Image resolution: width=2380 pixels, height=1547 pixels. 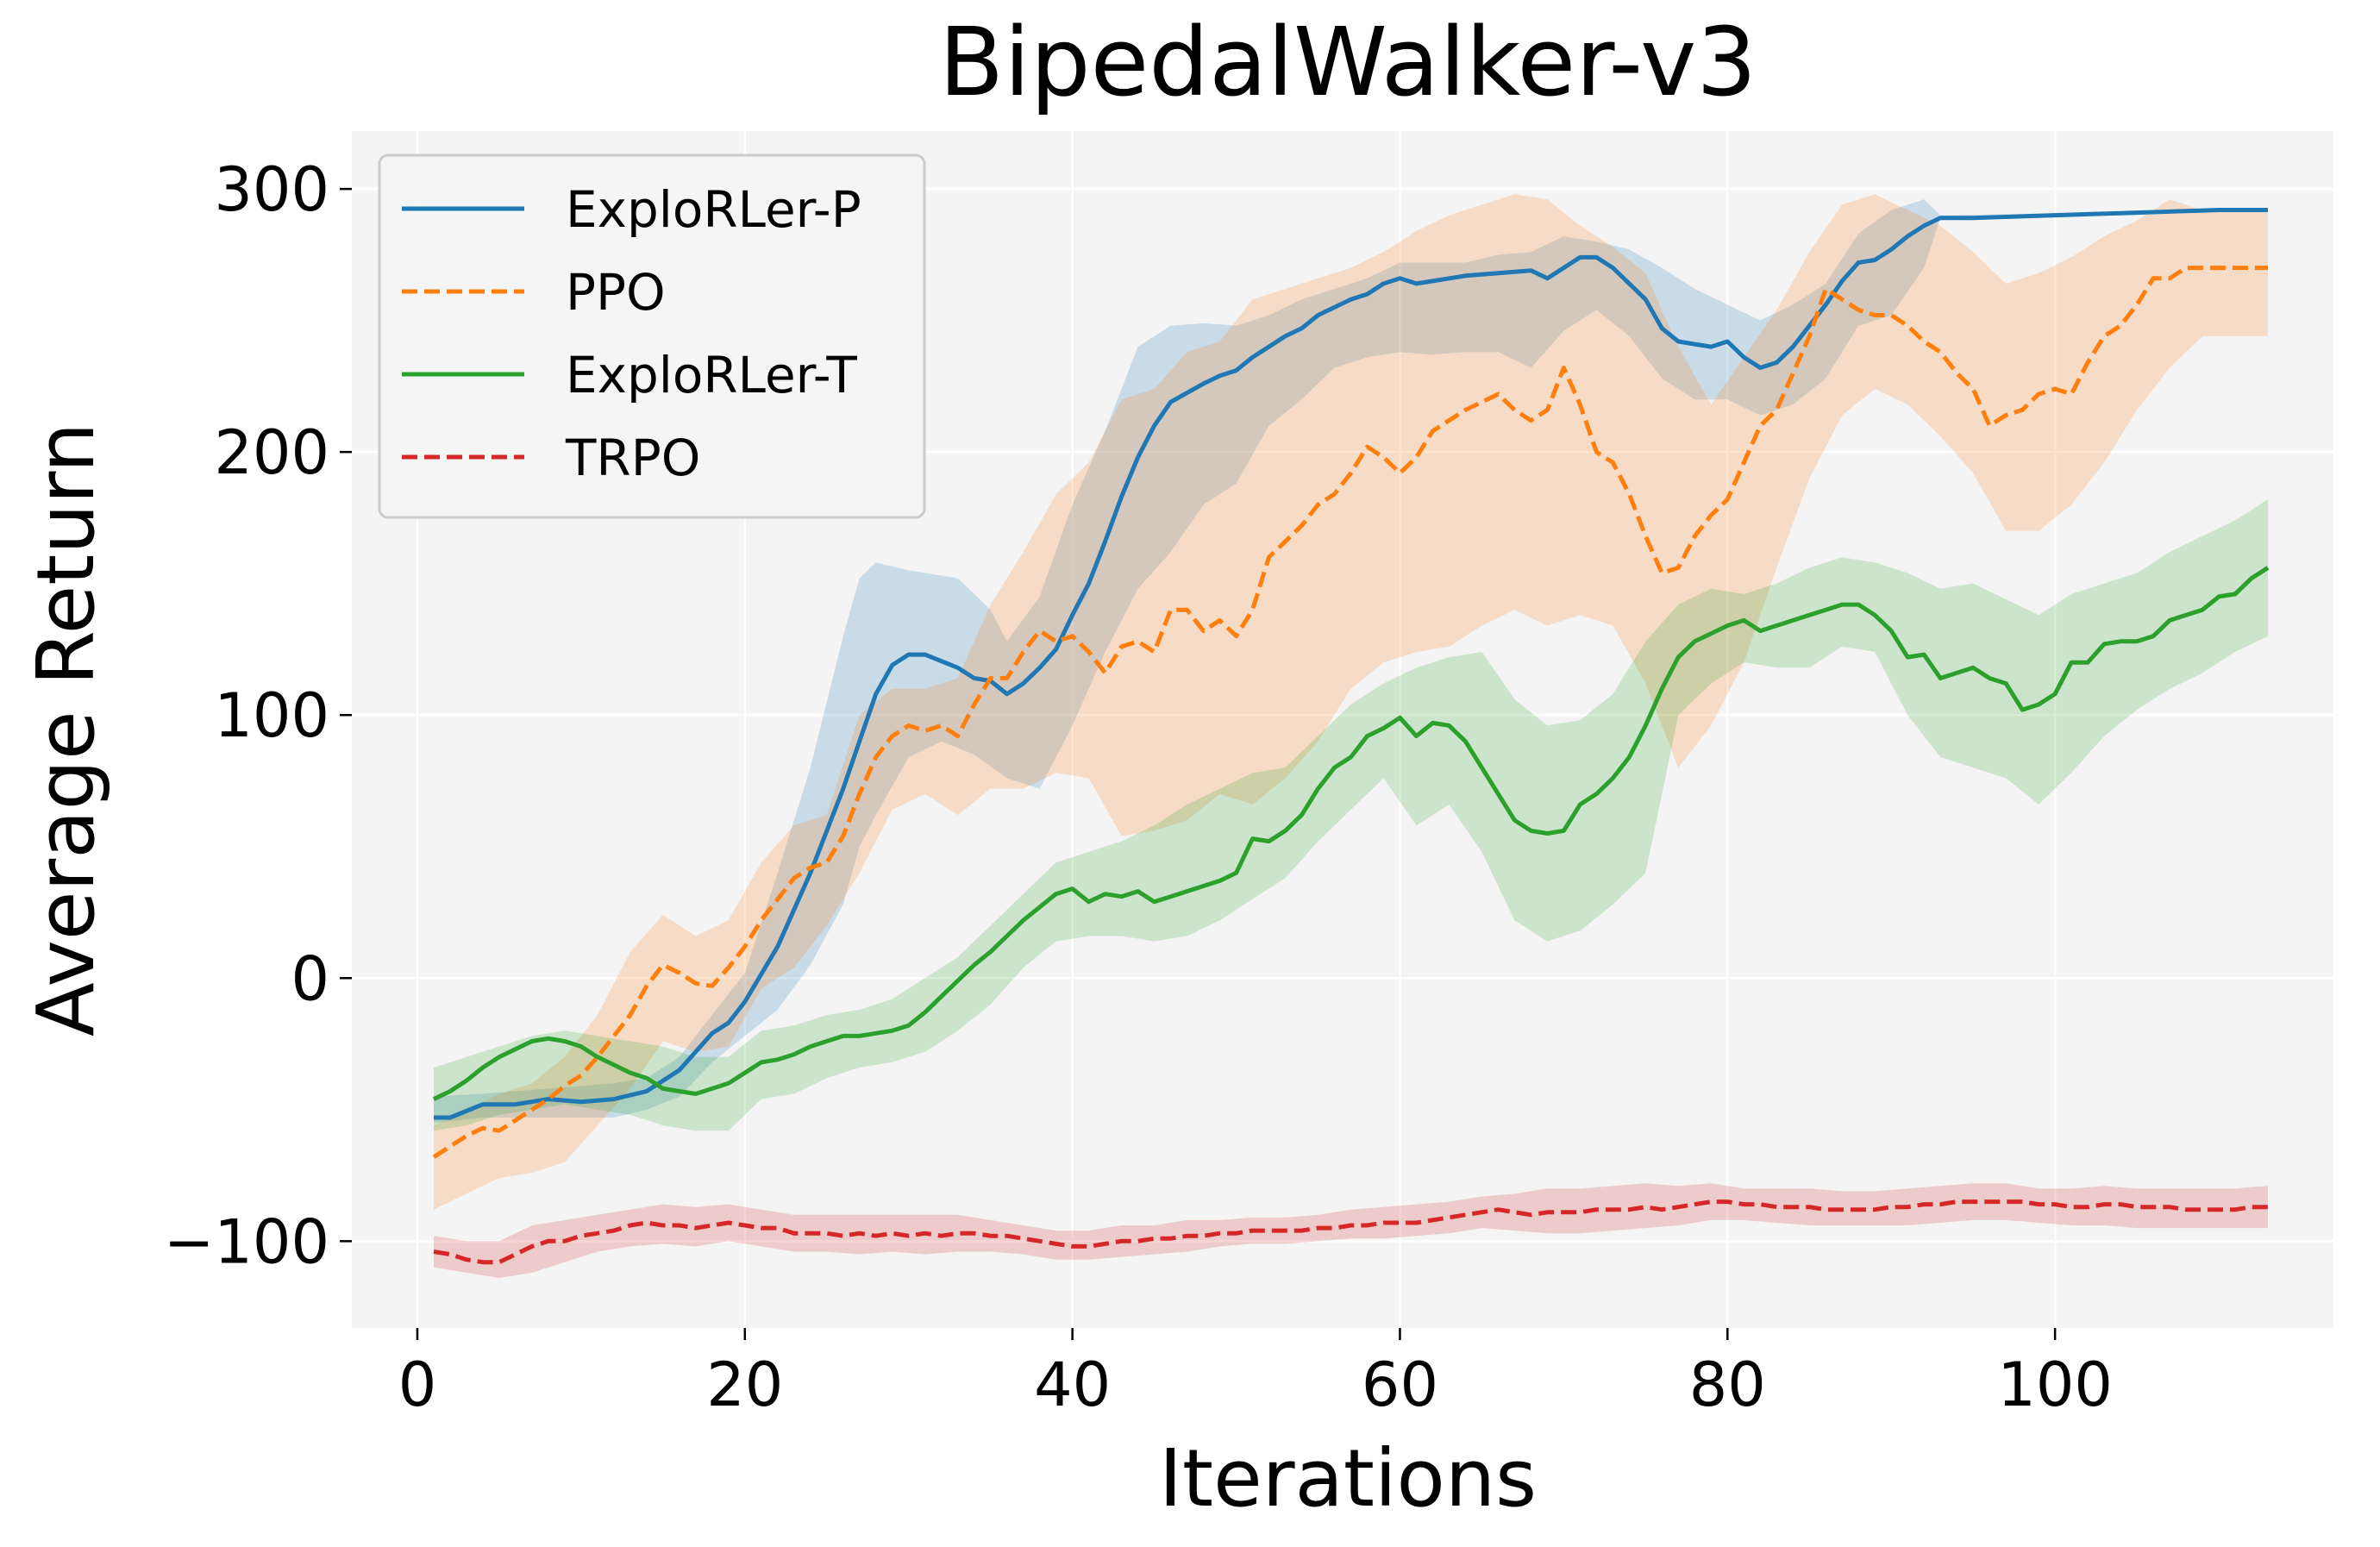 I want to click on y-axis-label: Average Return, so click(x=66, y=730).